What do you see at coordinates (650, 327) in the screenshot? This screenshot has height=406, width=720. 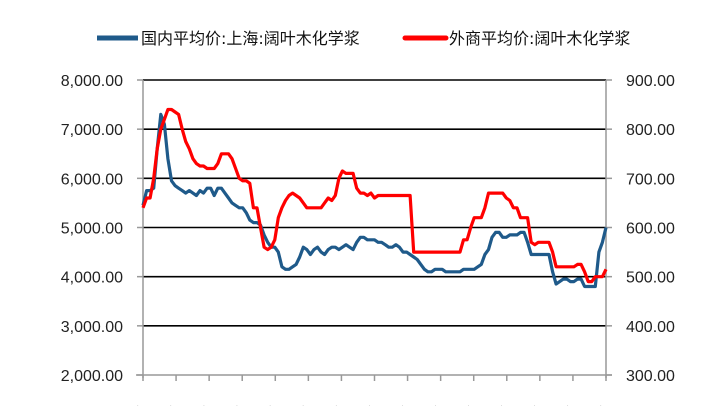 I see `right-axis-tick-label: 400.00` at bounding box center [650, 327].